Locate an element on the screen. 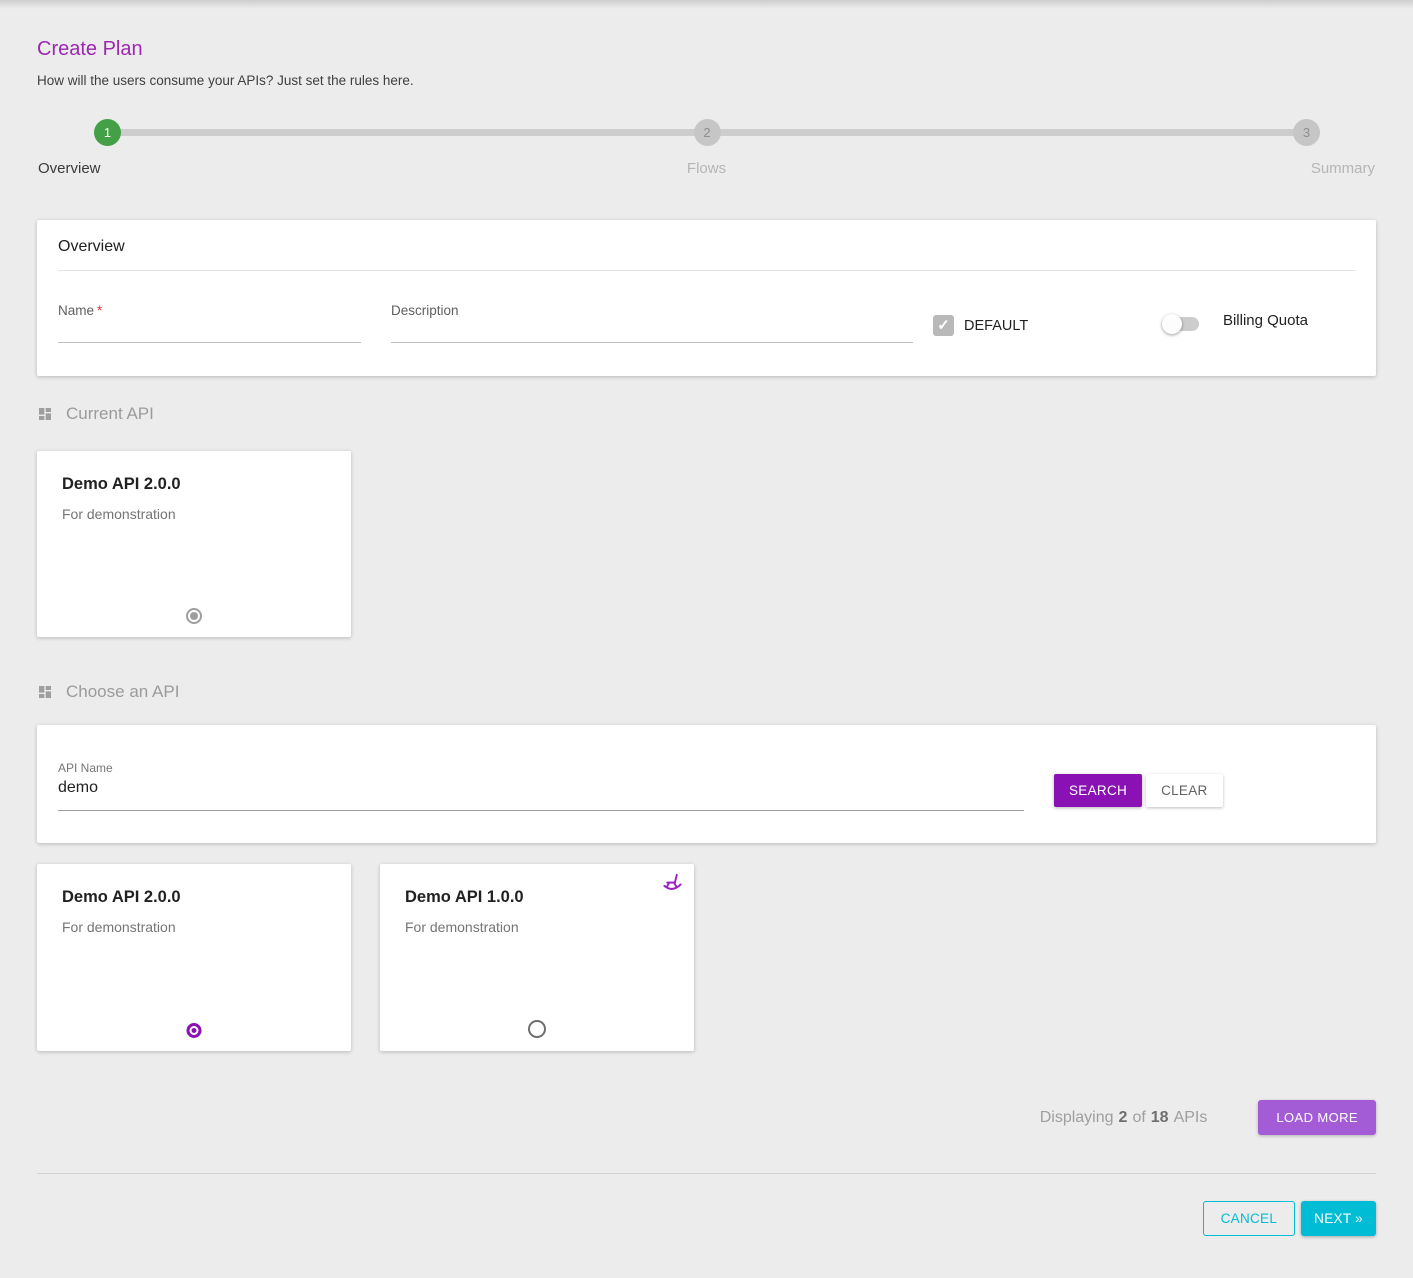 This screenshot has height=1278, width=1413. footer-divider is located at coordinates (706, 1173).